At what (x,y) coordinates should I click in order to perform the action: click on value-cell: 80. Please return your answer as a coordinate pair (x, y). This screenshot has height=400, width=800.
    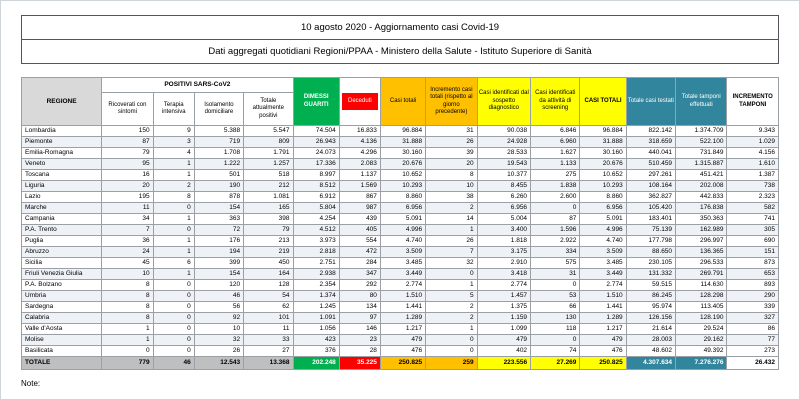
    Looking at the image, I should click on (359, 296).